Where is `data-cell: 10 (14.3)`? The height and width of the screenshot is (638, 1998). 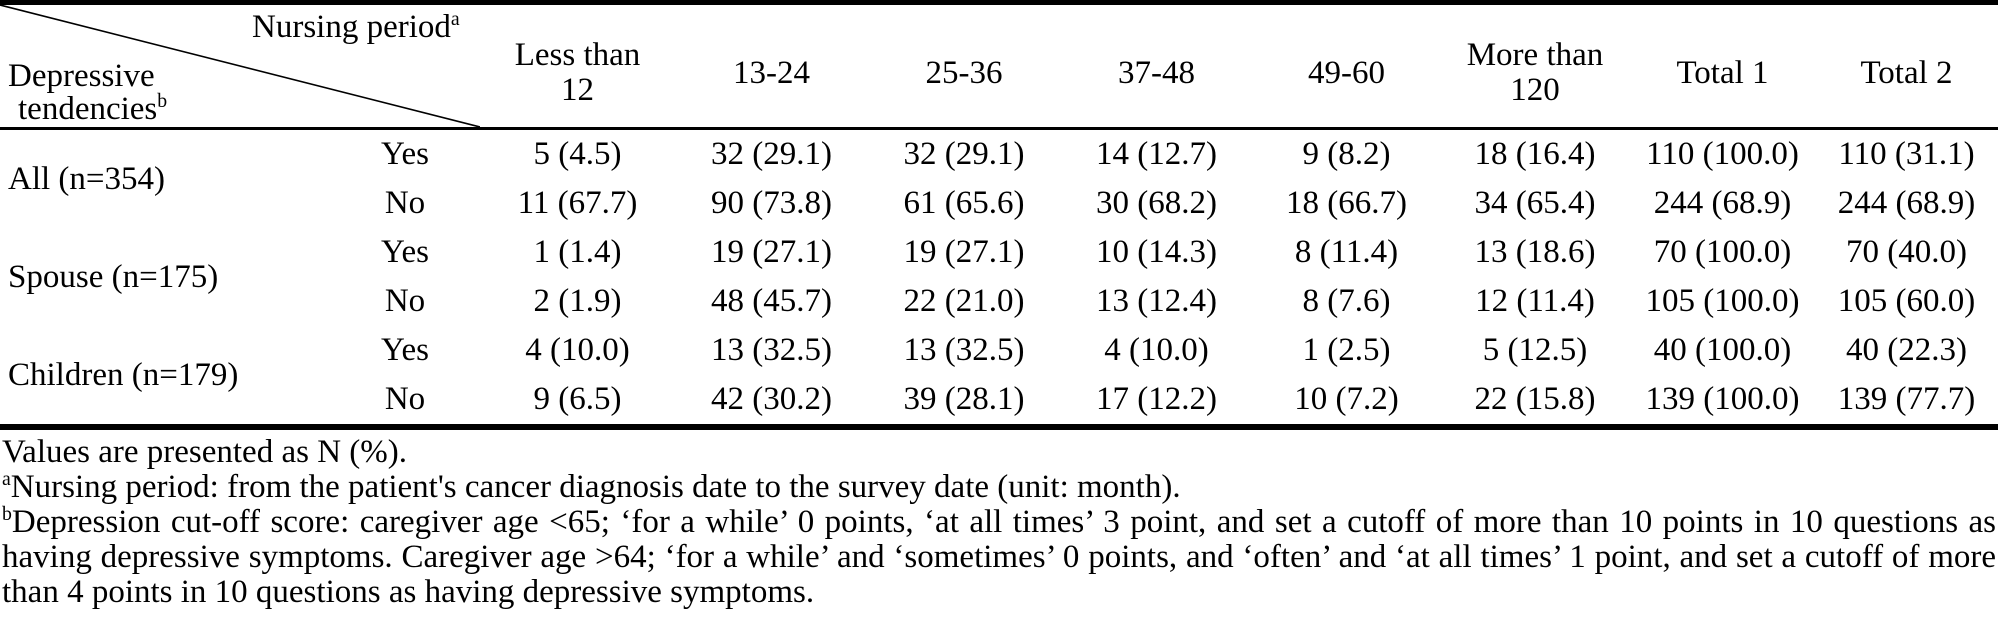
data-cell: 10 (14.3) is located at coordinates (1156, 252).